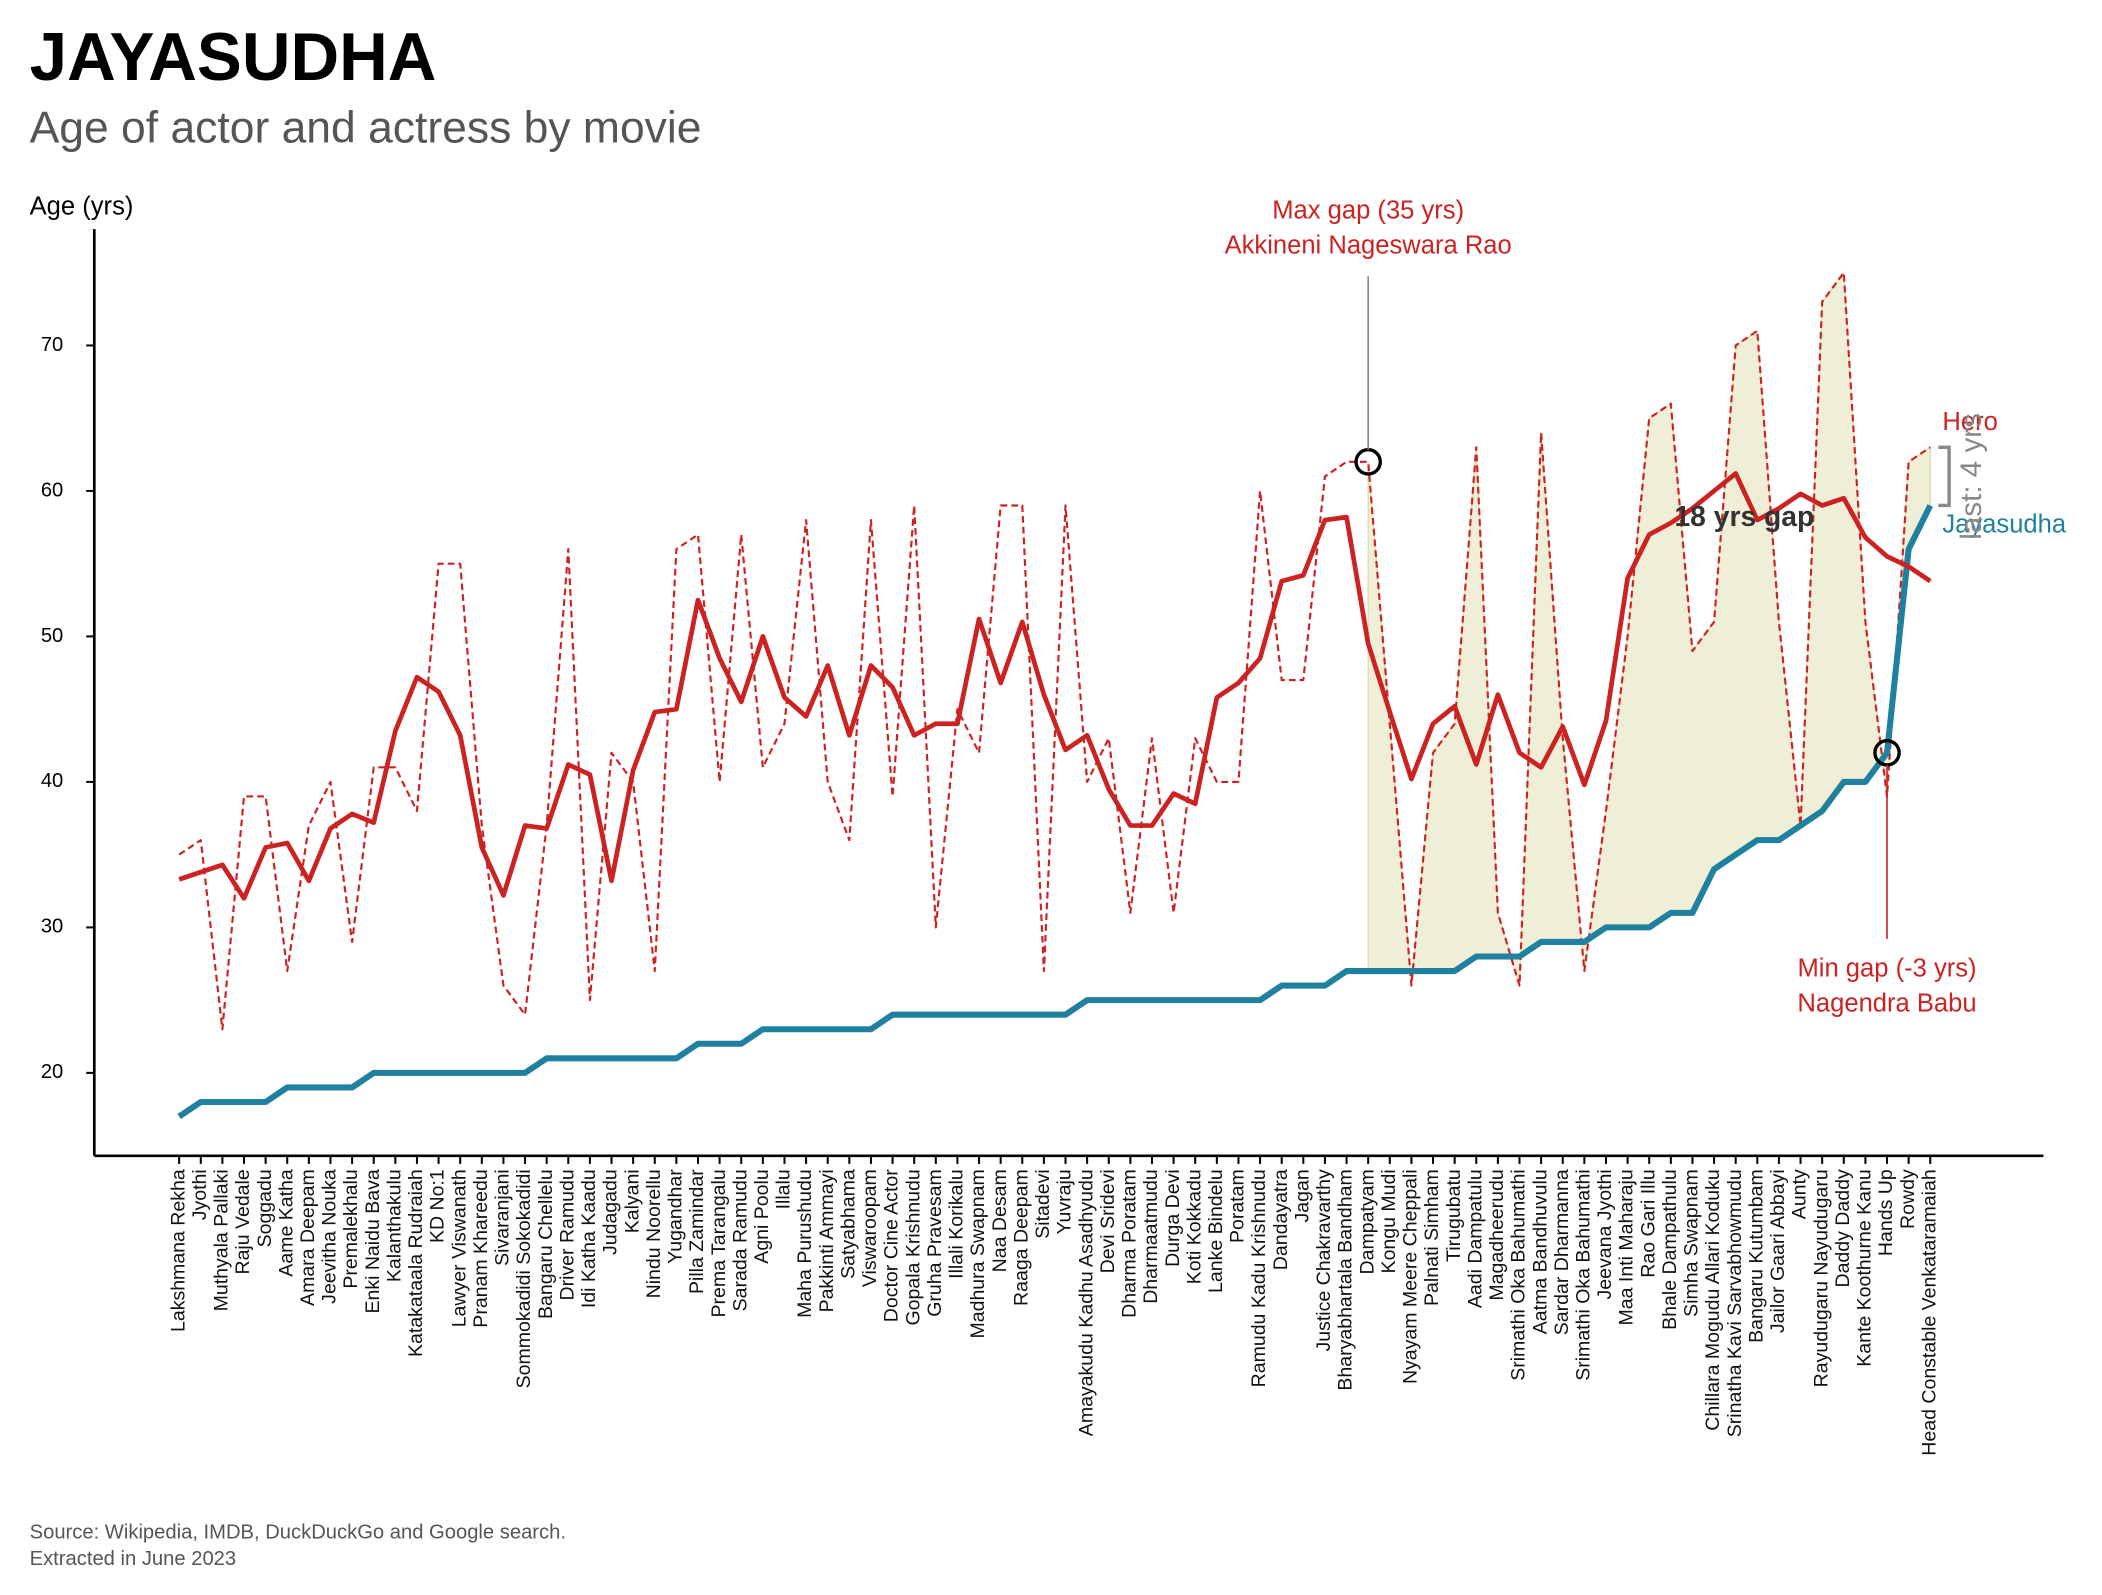 The height and width of the screenshot is (1595, 2102). I want to click on y-tick-label: 60, so click(52, 490).